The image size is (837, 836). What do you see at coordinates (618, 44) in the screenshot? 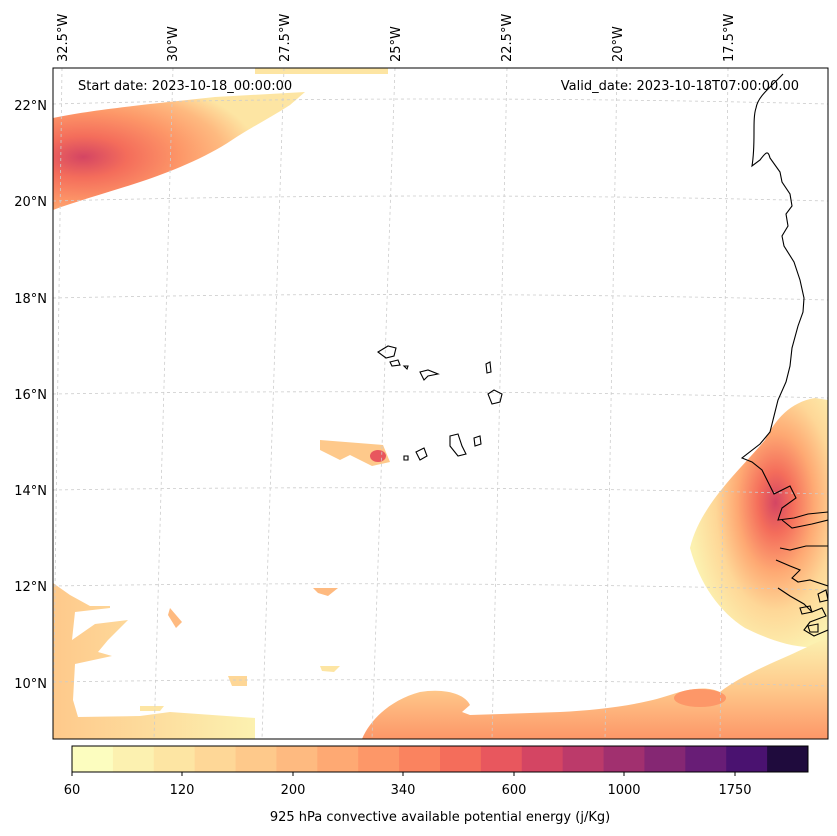
I see `lon-label: 20°W` at bounding box center [618, 44].